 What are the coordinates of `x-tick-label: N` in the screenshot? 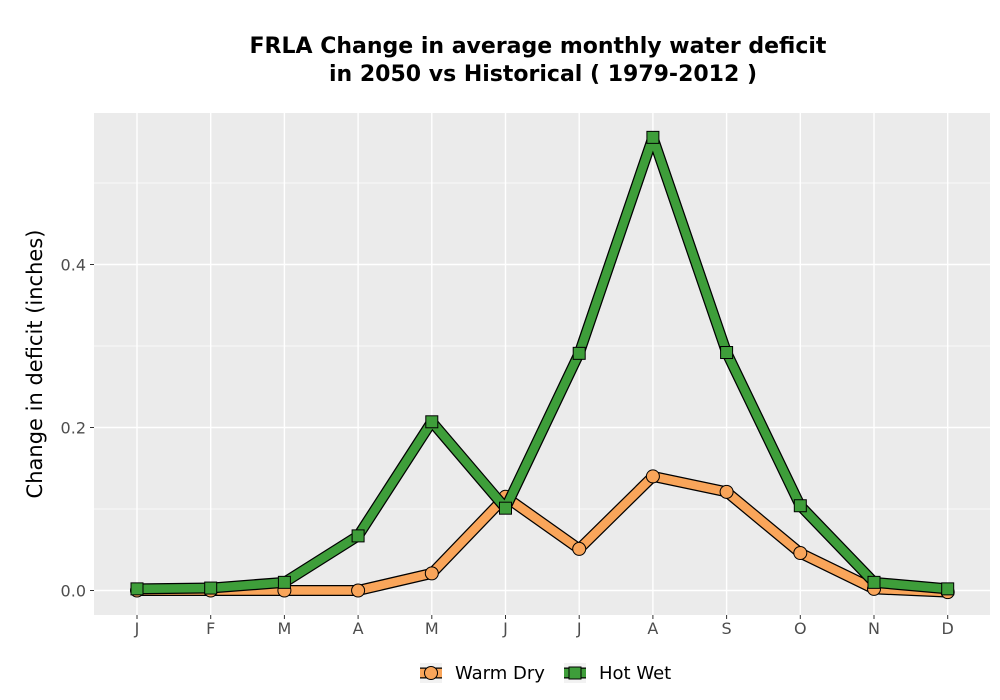 It's located at (874, 628).